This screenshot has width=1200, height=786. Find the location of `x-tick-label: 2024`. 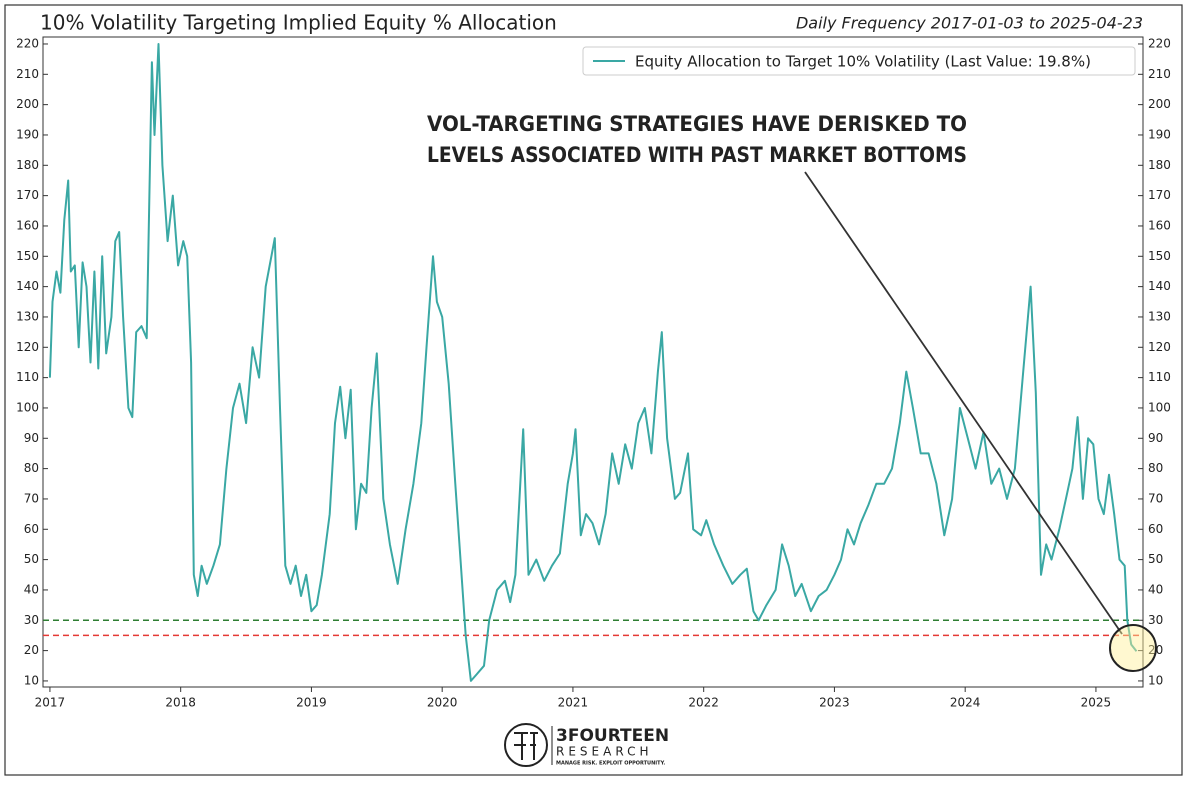

x-tick-label: 2024 is located at coordinates (965, 703).